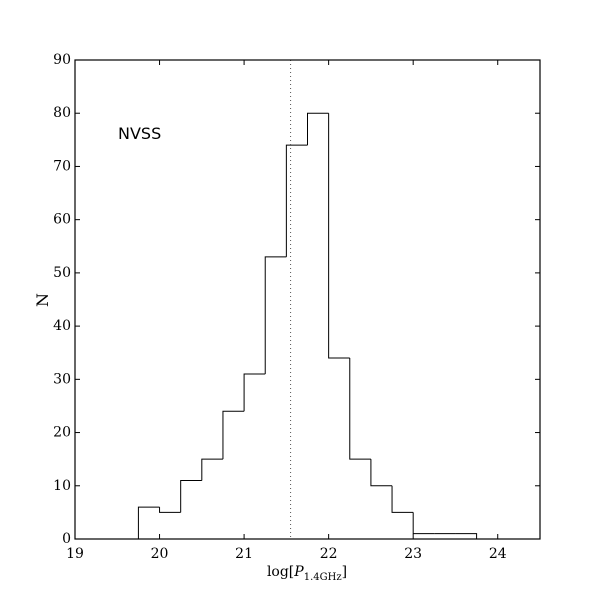  I want to click on y-tick-label: 80, so click(62, 113).